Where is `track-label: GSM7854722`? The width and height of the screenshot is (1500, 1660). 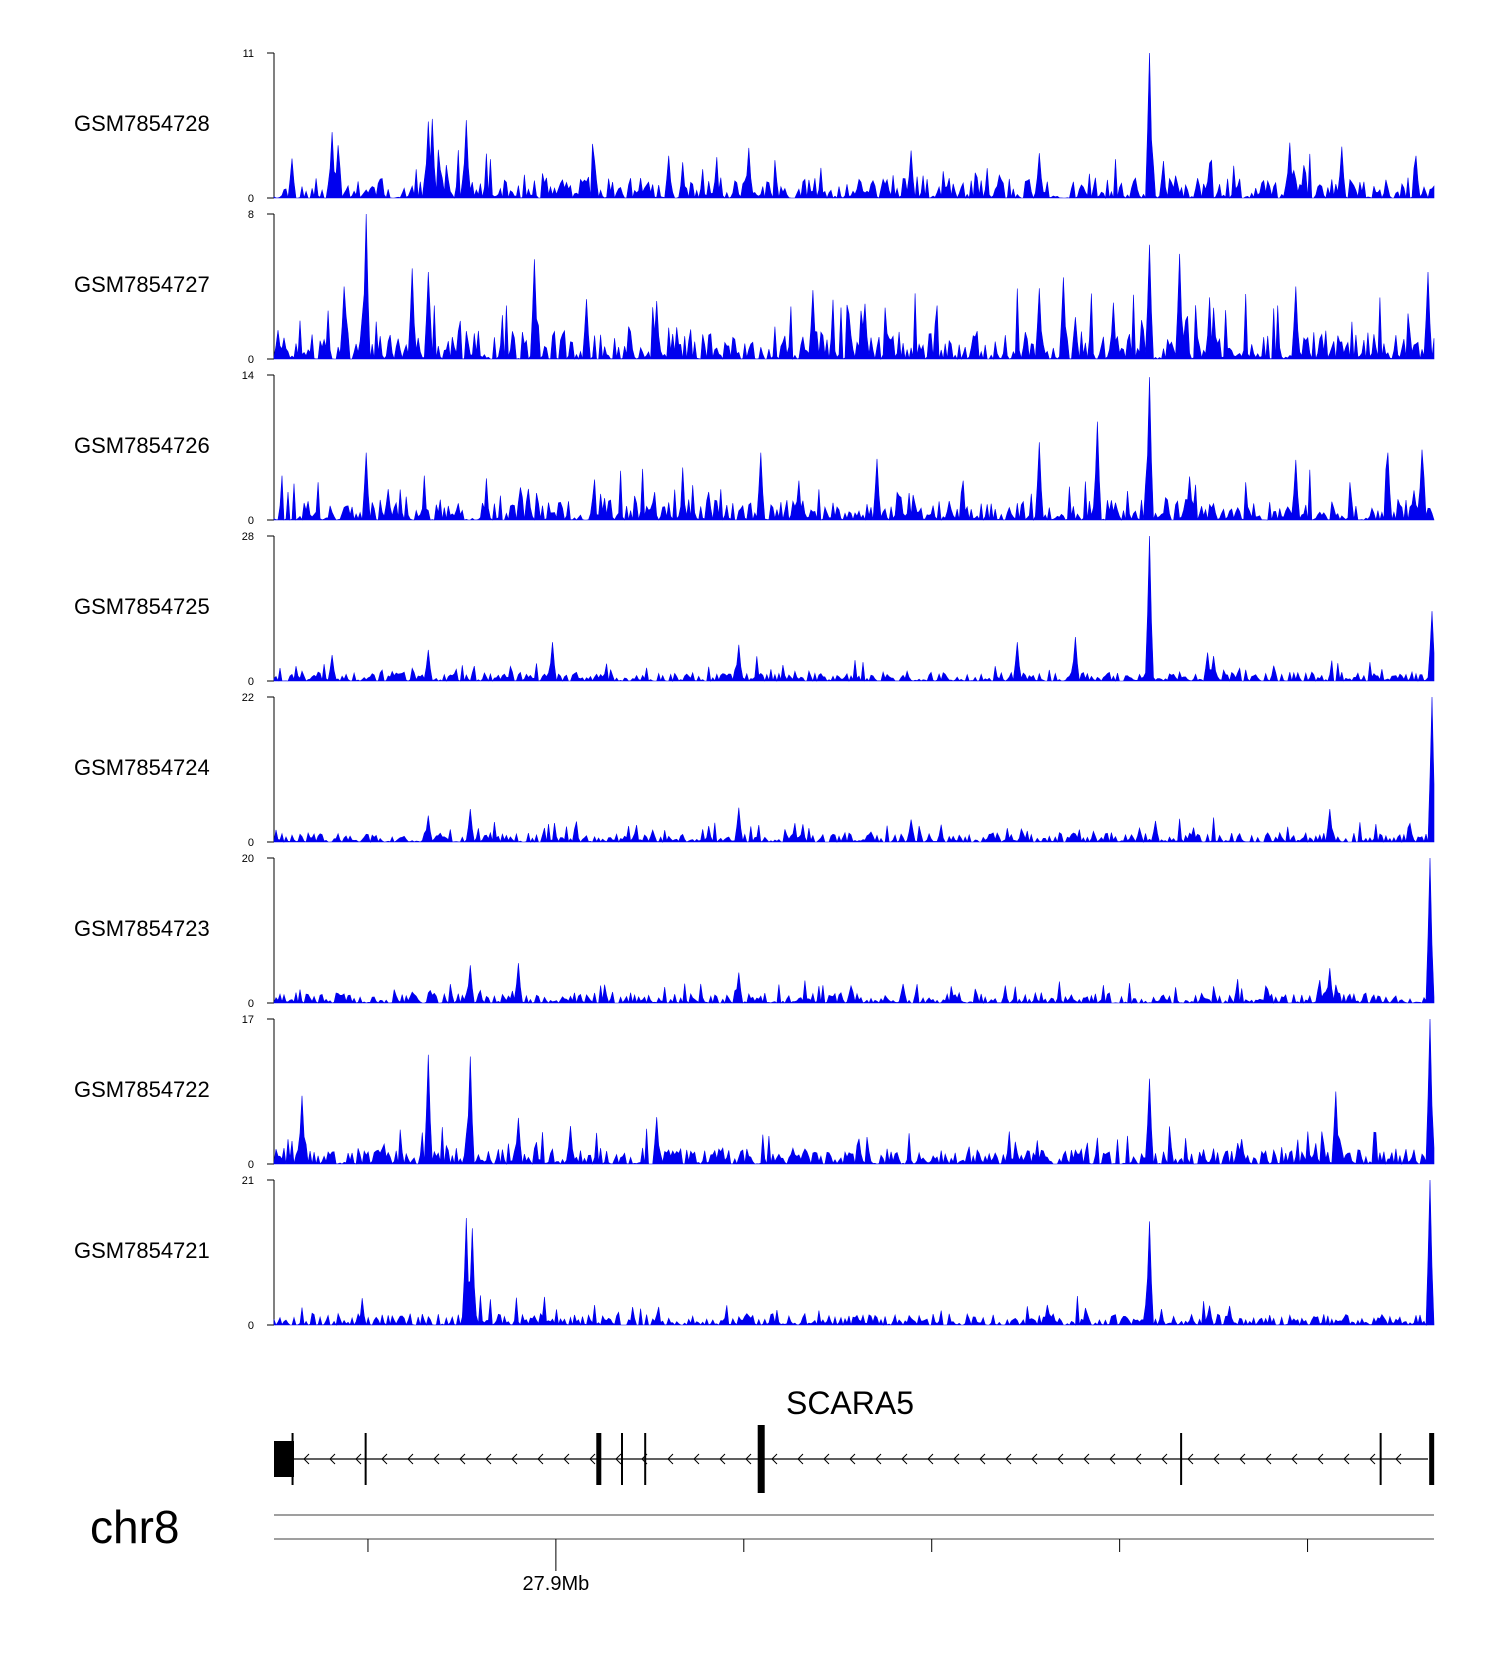 track-label: GSM7854722 is located at coordinates (142, 1089).